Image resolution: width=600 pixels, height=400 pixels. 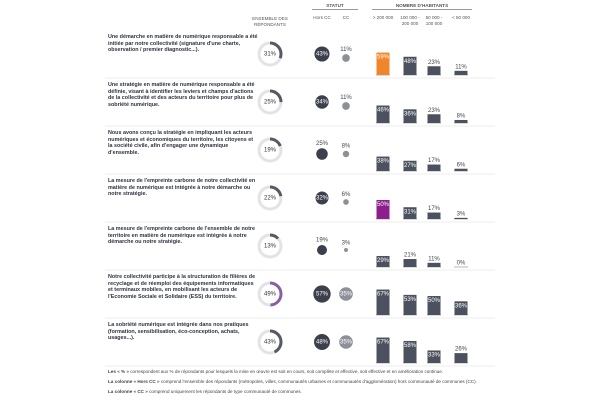 What do you see at coordinates (322, 17) in the screenshot?
I see `hors-cc-header: Hors CC` at bounding box center [322, 17].